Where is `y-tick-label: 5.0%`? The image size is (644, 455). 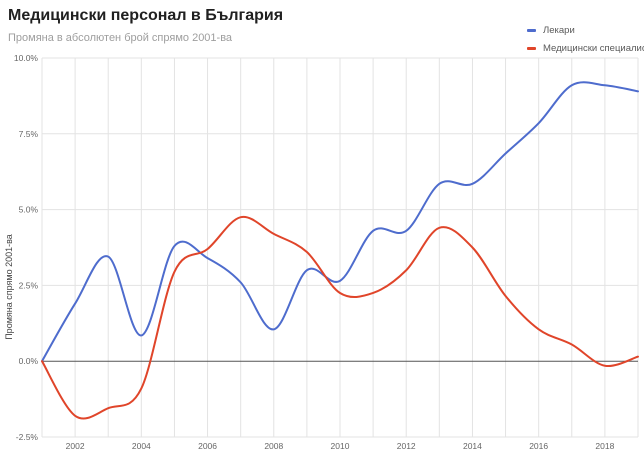
y-tick-label: 5.0% is located at coordinates (29, 210).